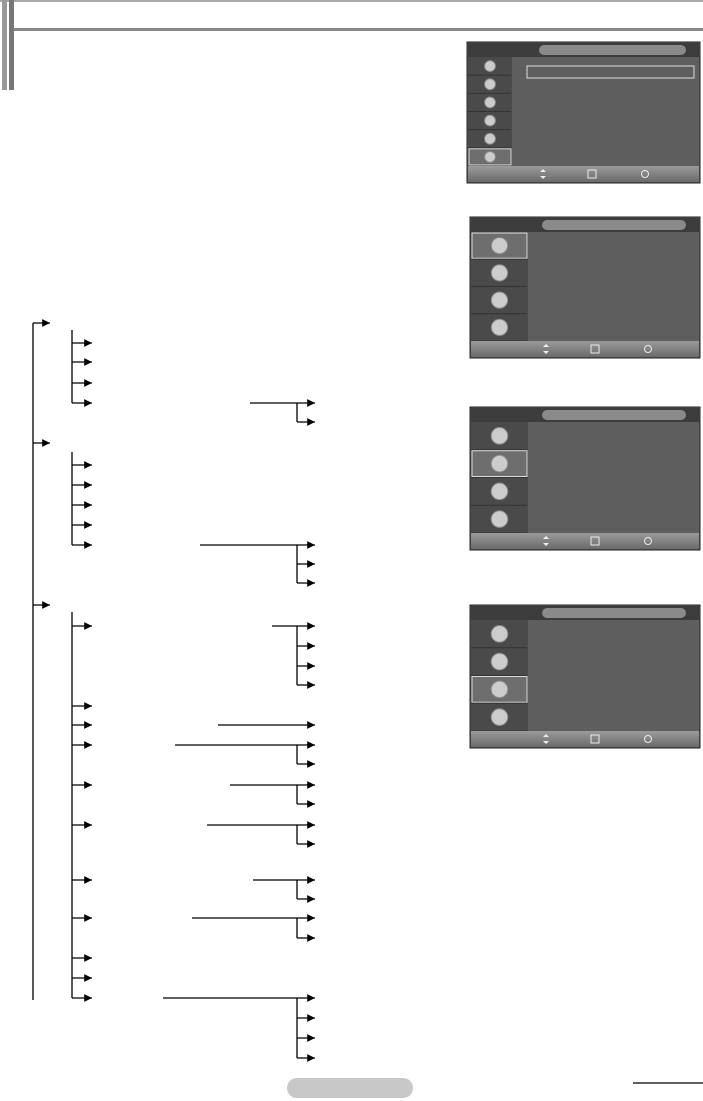  What do you see at coordinates (610, 72) in the screenshot?
I see `screen-field` at bounding box center [610, 72].